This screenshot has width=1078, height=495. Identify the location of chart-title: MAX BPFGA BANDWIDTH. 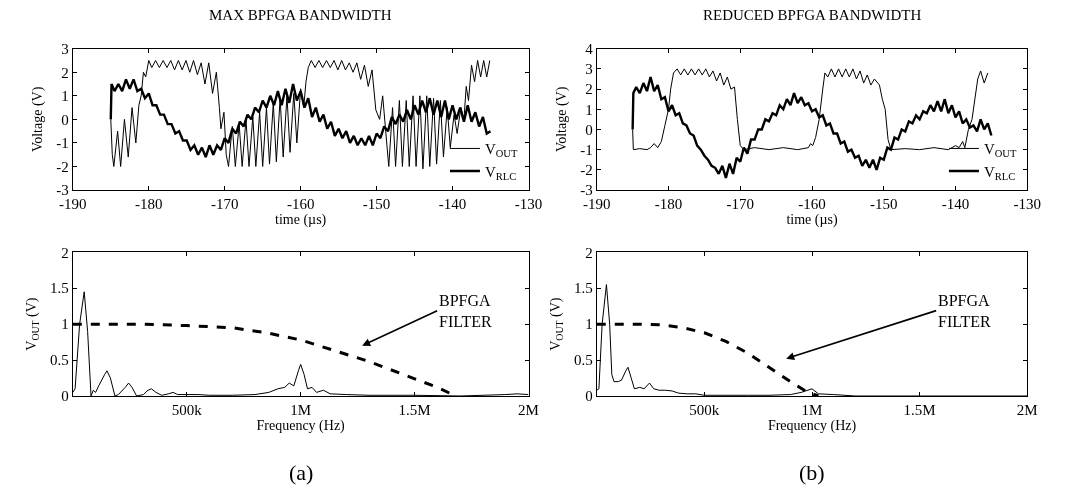
(300, 15).